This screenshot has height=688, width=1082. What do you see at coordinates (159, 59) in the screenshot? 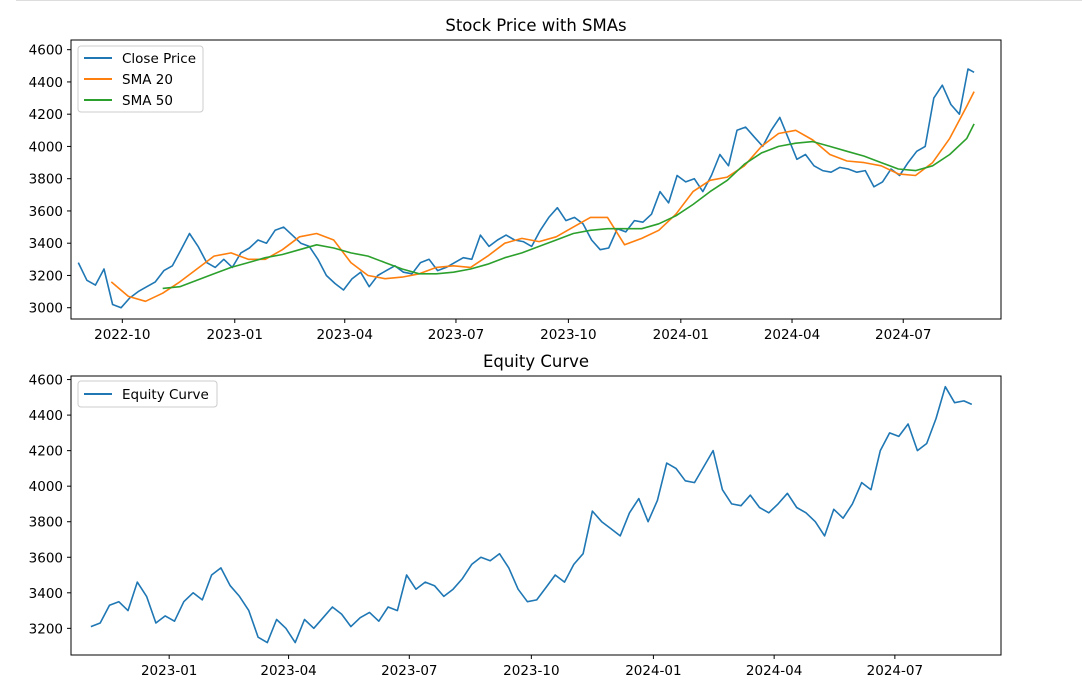
I see `legend-label: Close Price` at bounding box center [159, 59].